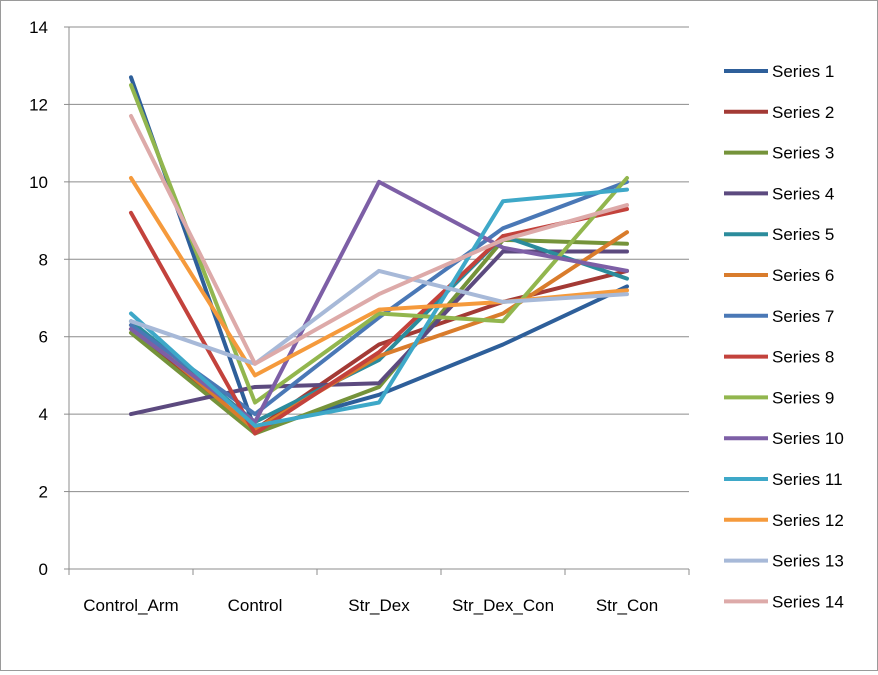 This screenshot has height=675, width=878. I want to click on x-tick-label: Str_Con, so click(627, 605).